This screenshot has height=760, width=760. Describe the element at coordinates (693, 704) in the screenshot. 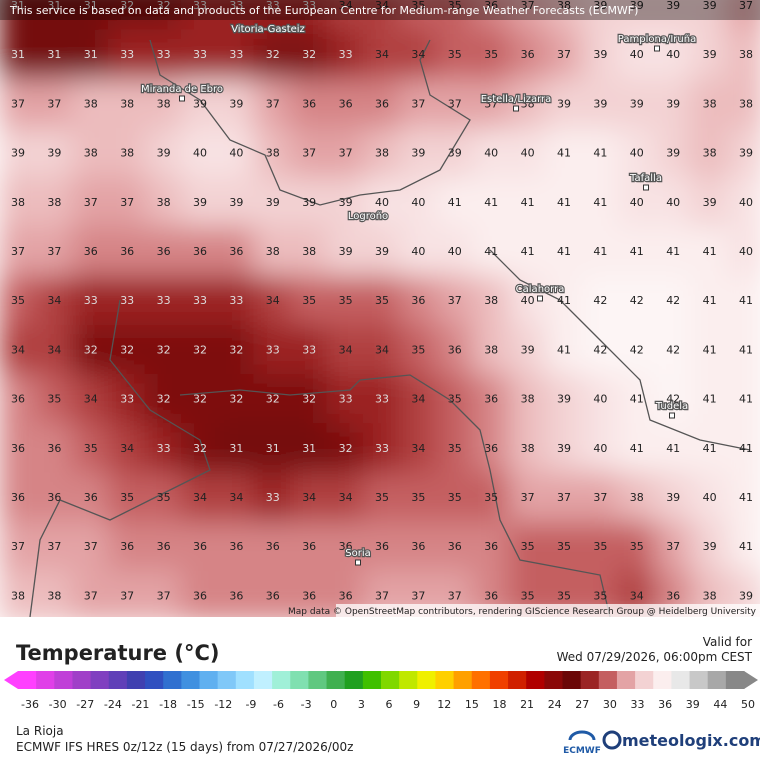

I see `colorbar-tick-label: 39` at that location.